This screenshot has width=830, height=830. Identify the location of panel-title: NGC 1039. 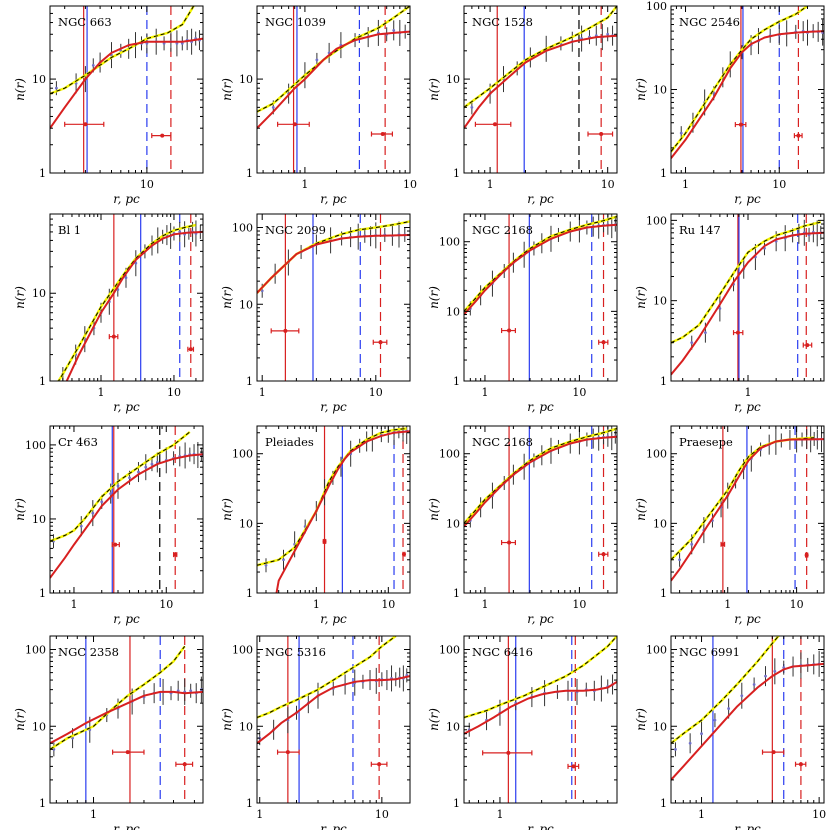
(295, 22).